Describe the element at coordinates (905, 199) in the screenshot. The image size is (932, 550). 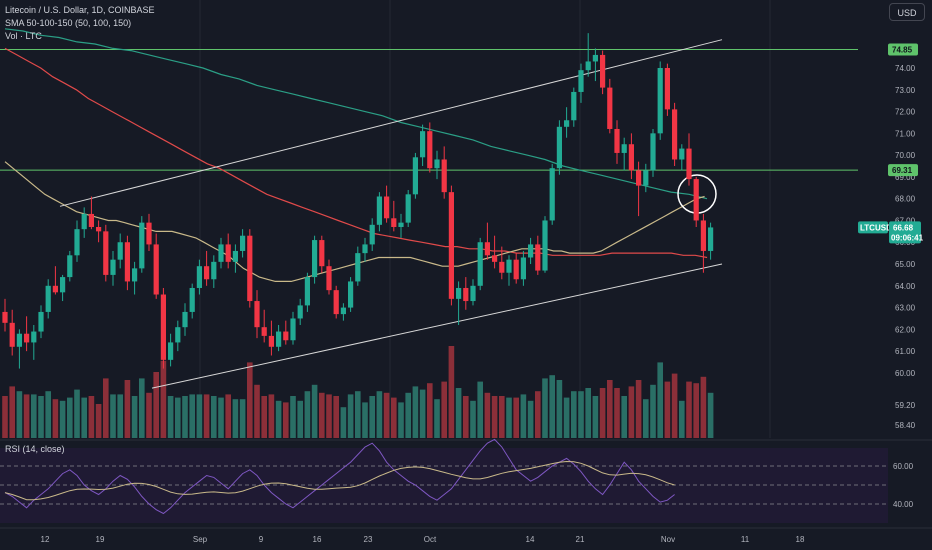
I see `price-tick-label: 68.00` at that location.